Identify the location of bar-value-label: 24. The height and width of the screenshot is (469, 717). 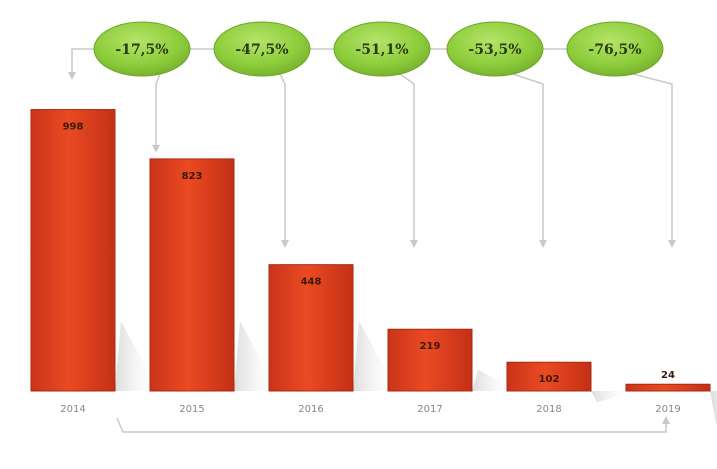
(668, 375).